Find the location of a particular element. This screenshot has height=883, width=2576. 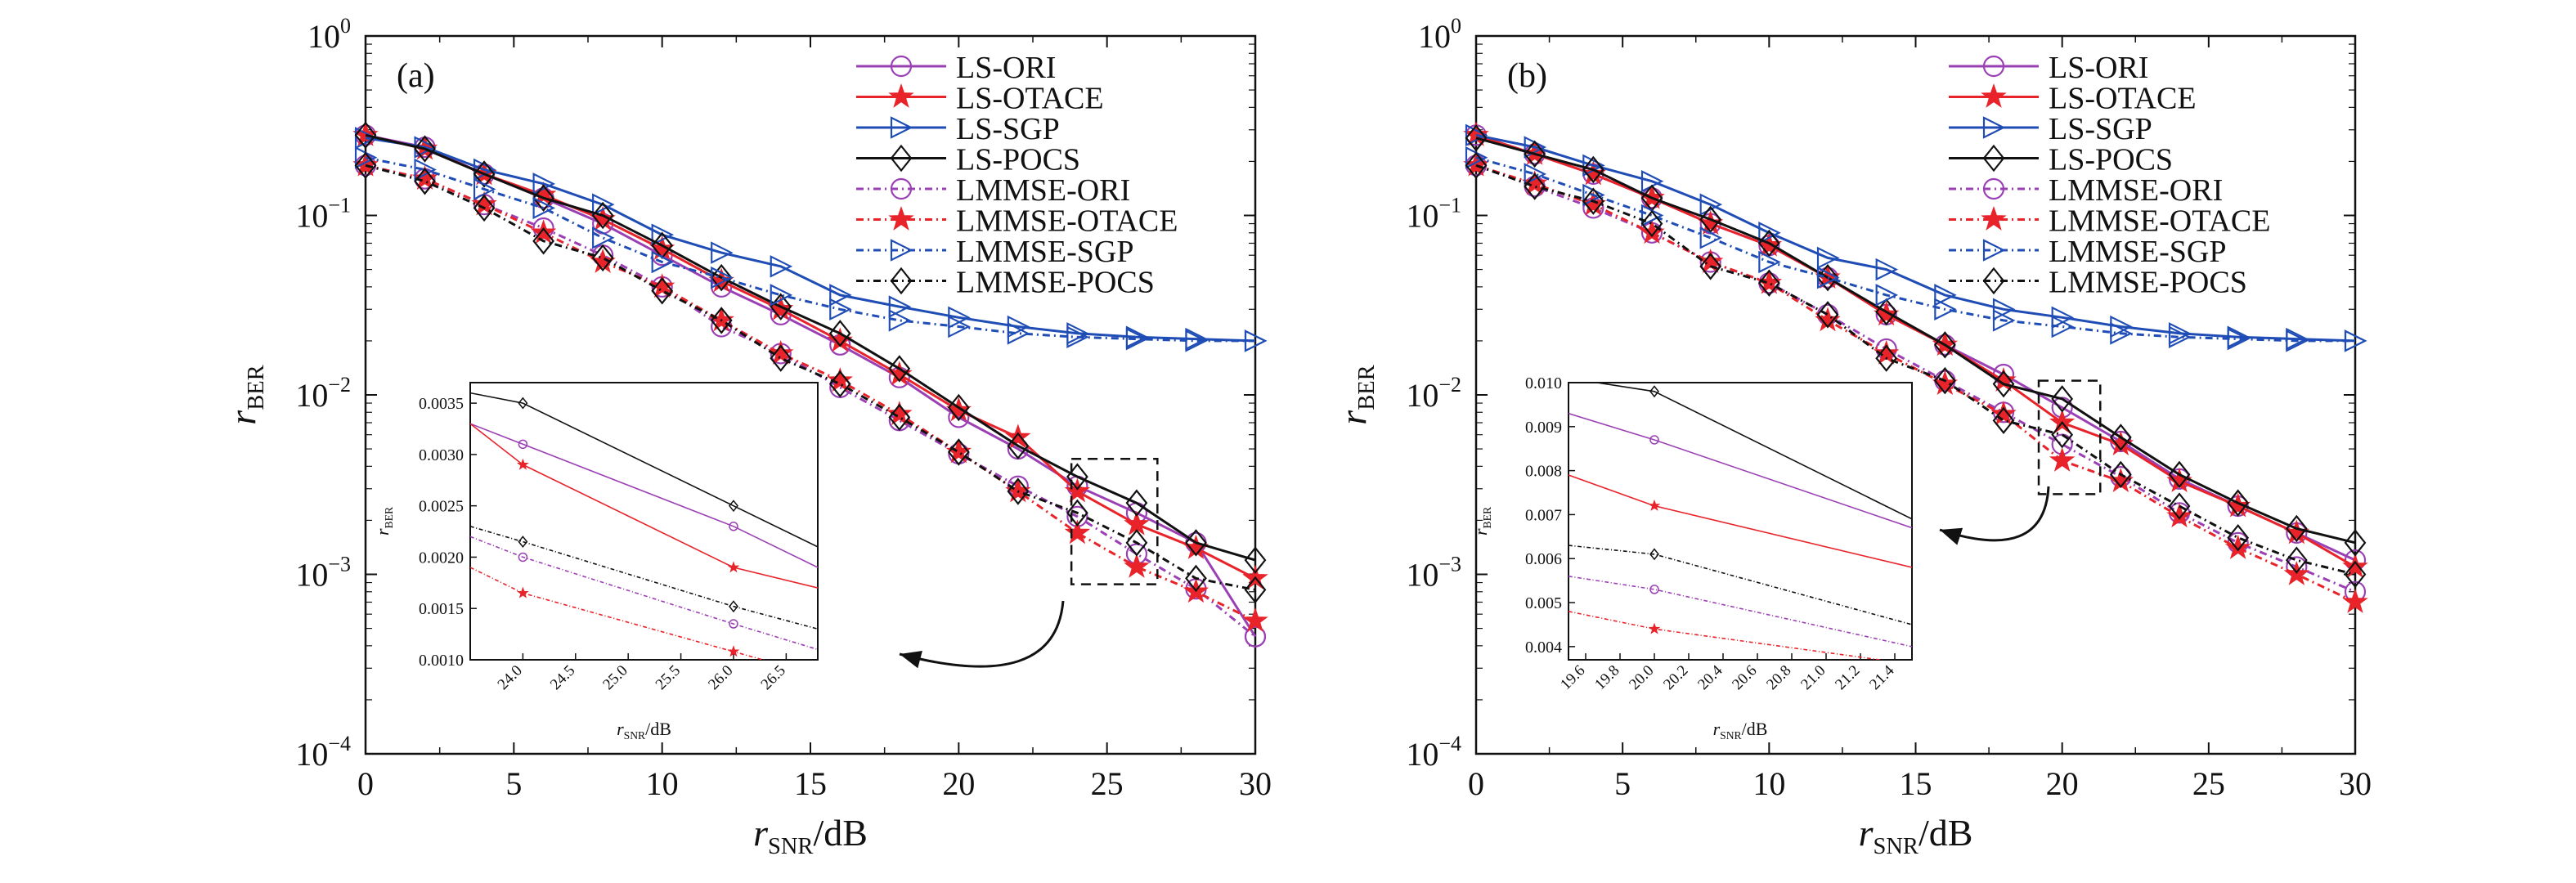

series-ls-sgp is located at coordinates (811, 240).